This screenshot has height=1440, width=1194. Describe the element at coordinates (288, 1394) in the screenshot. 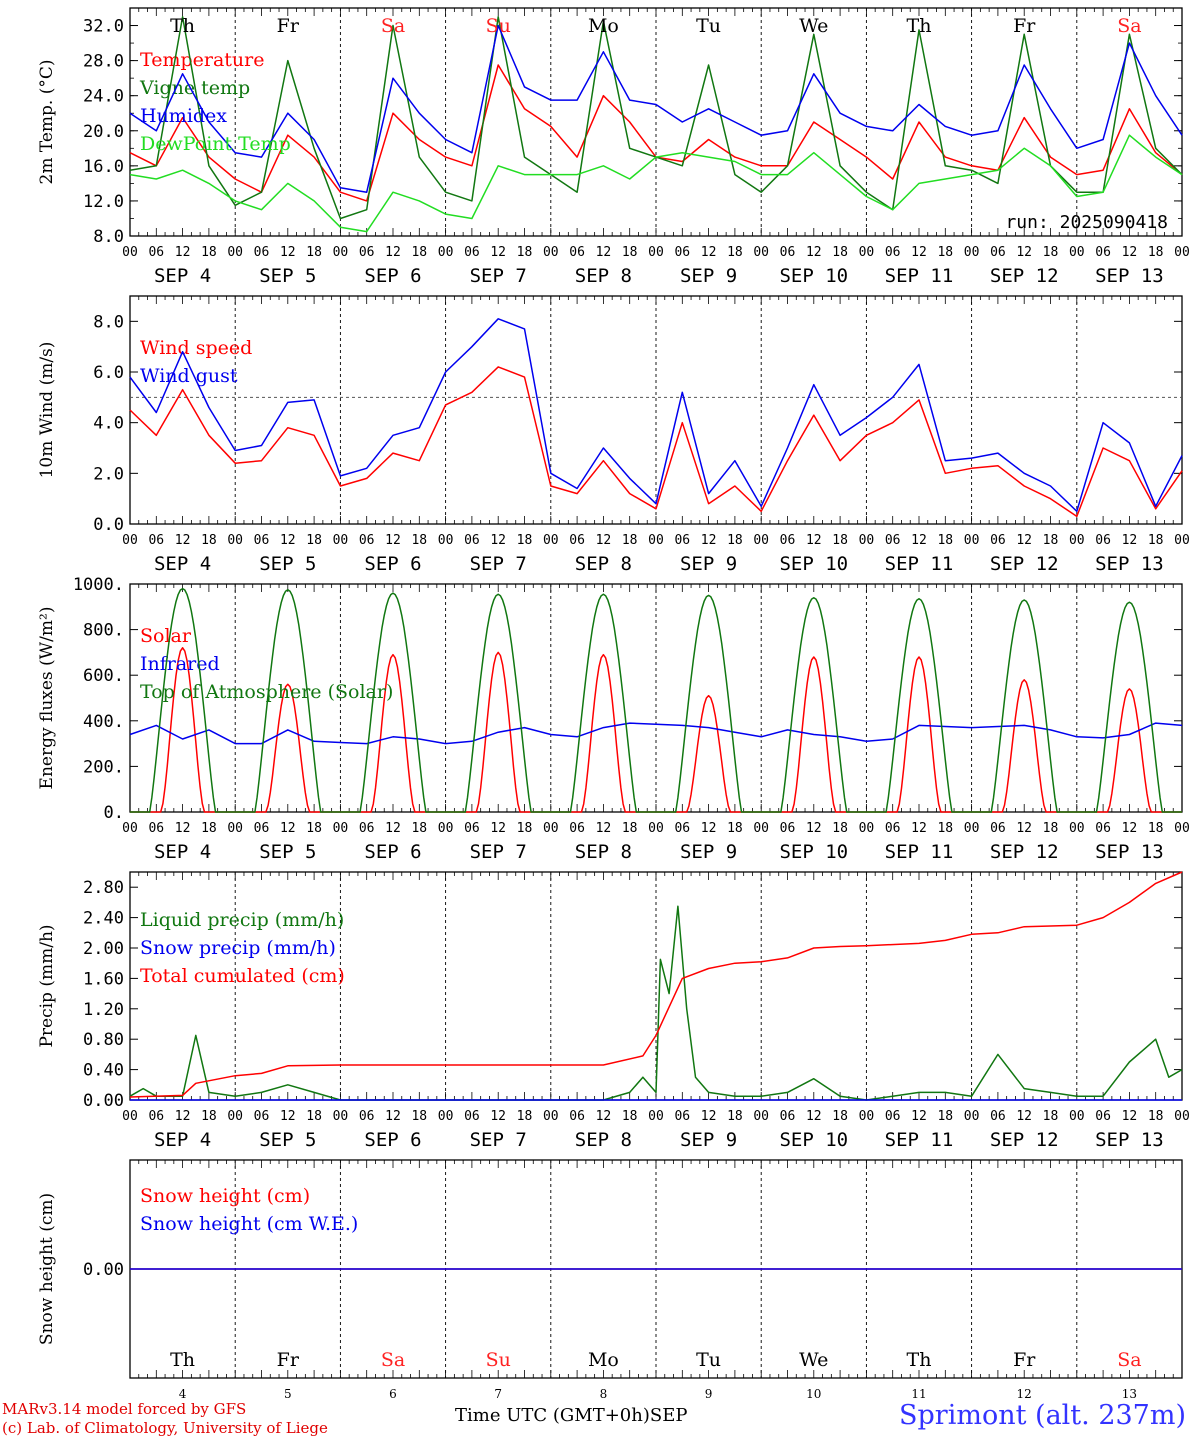

I see `day-number-label: 5` at that location.